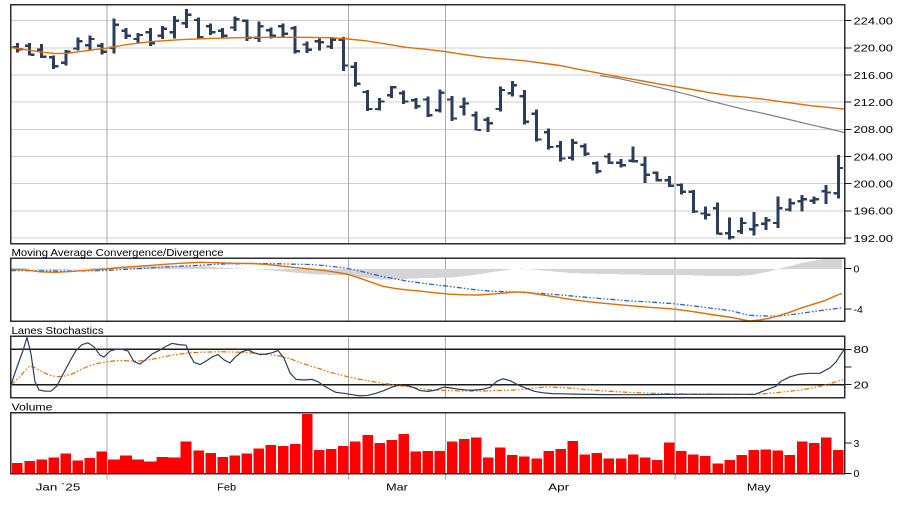 The height and width of the screenshot is (505, 900). I want to click on svg-text: 204.00, so click(874, 157).